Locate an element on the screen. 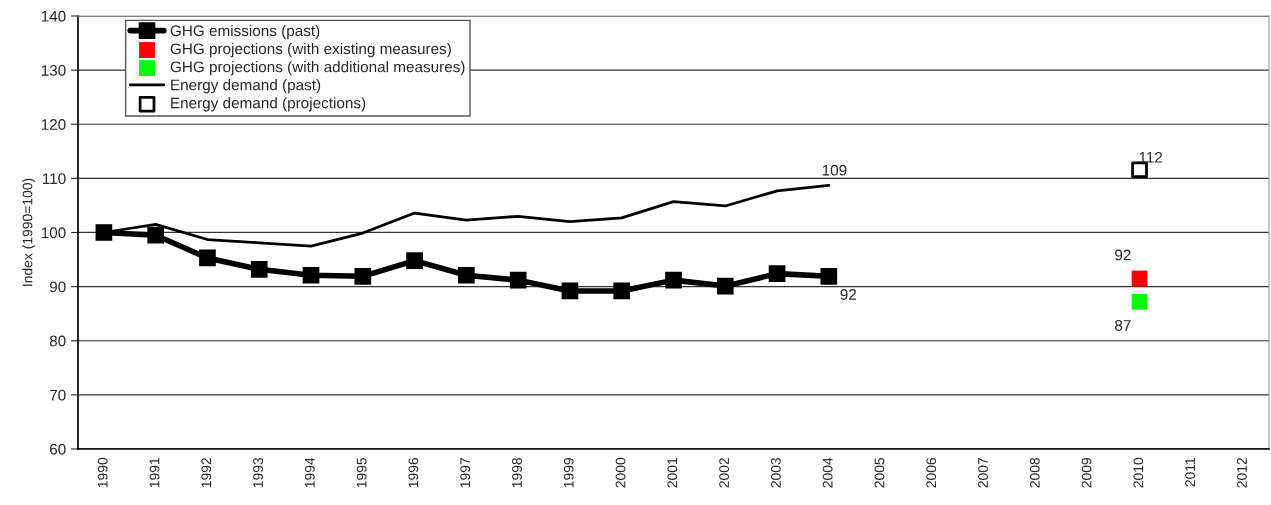 Image resolution: width=1271 pixels, height=505 pixels. x-tick-label: 2011 is located at coordinates (1190, 472).